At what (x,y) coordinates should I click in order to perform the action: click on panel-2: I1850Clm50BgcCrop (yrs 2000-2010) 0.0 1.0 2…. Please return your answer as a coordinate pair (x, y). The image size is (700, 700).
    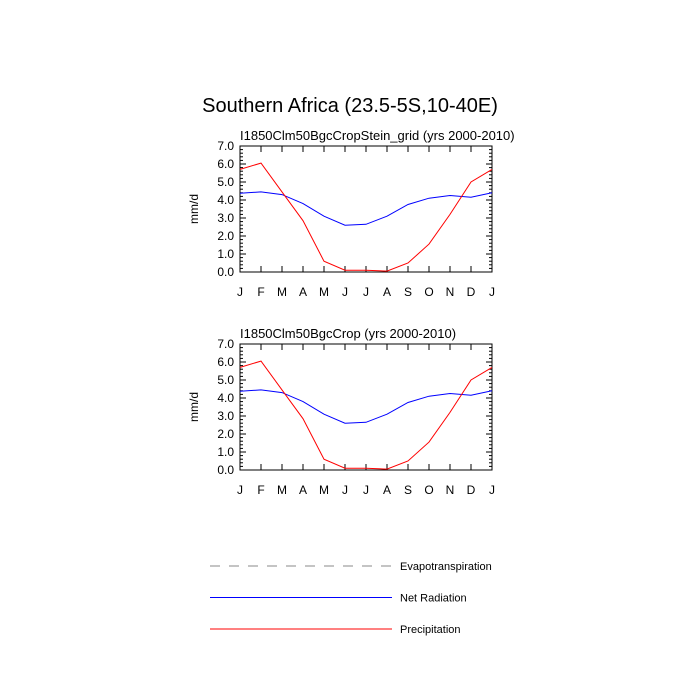
    Looking at the image, I should click on (341, 411).